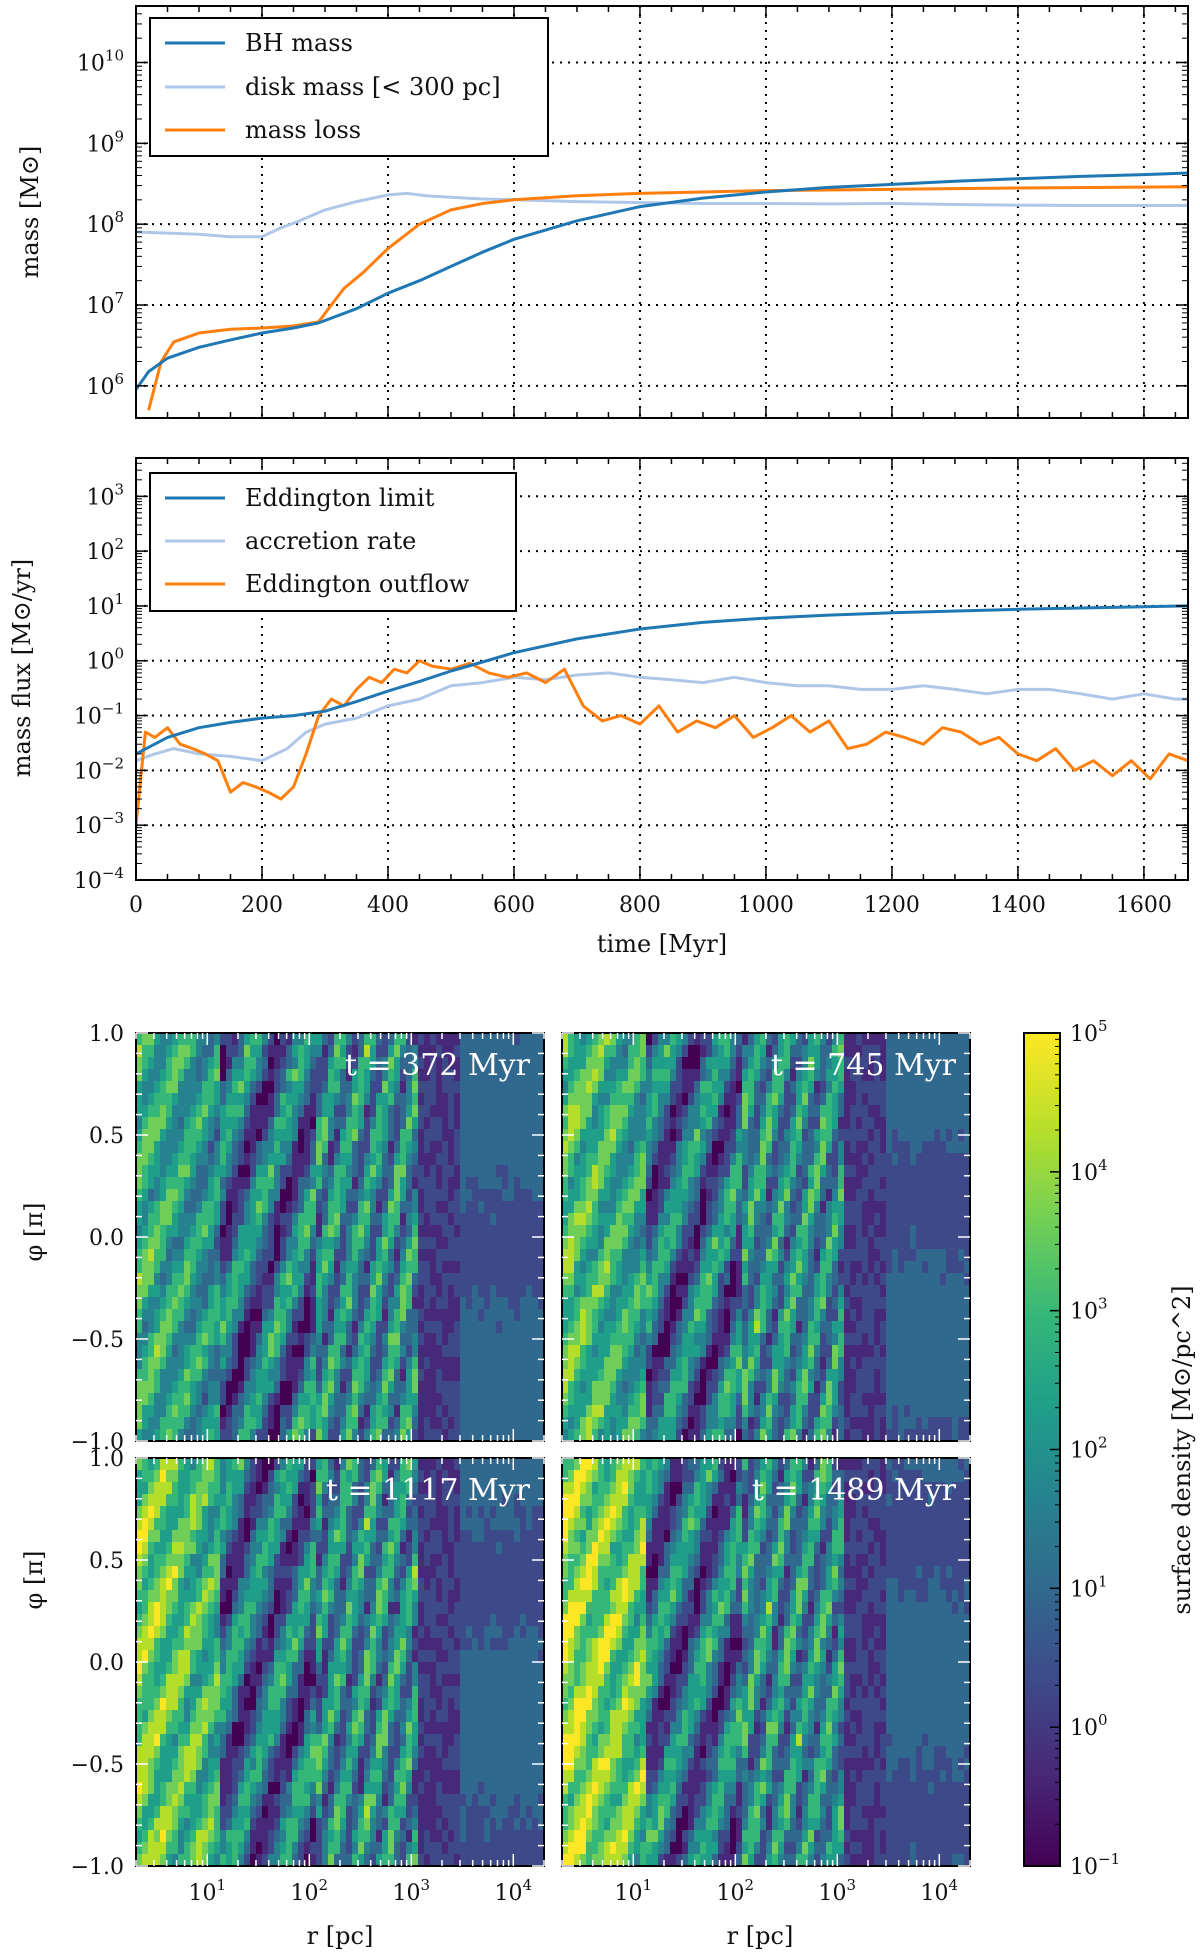 Image resolution: width=1200 pixels, height=1954 pixels. Describe the element at coordinates (864, 1065) in the screenshot. I see `map-time-label: t = 745 Myr` at that location.